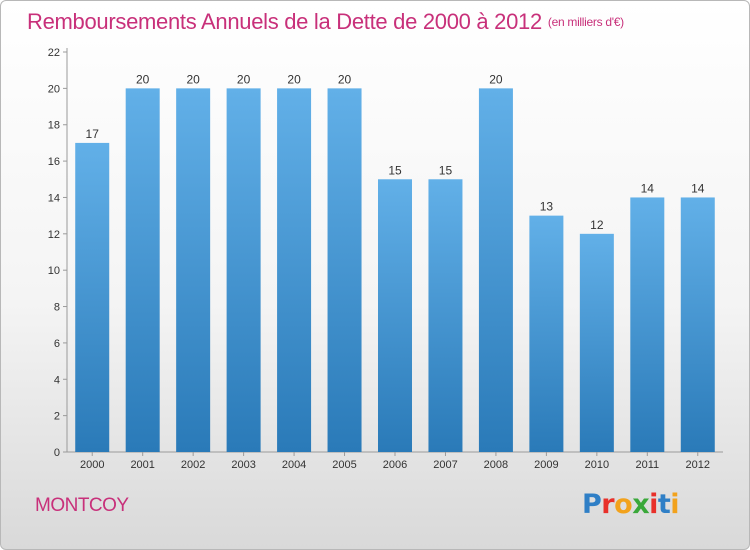 This screenshot has height=550, width=750. I want to click on y-tick-label: 12, so click(54, 235).